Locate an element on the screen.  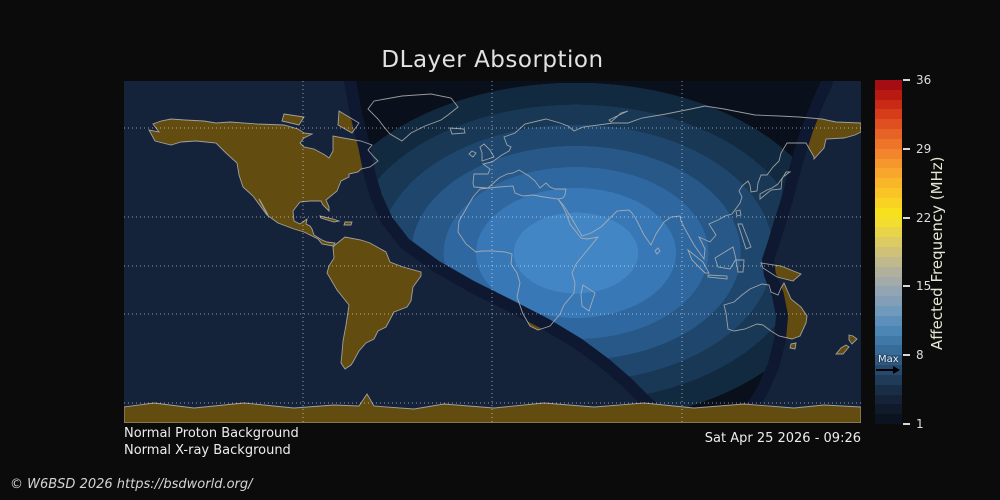
max-marker-label: Max is located at coordinates (888, 359).